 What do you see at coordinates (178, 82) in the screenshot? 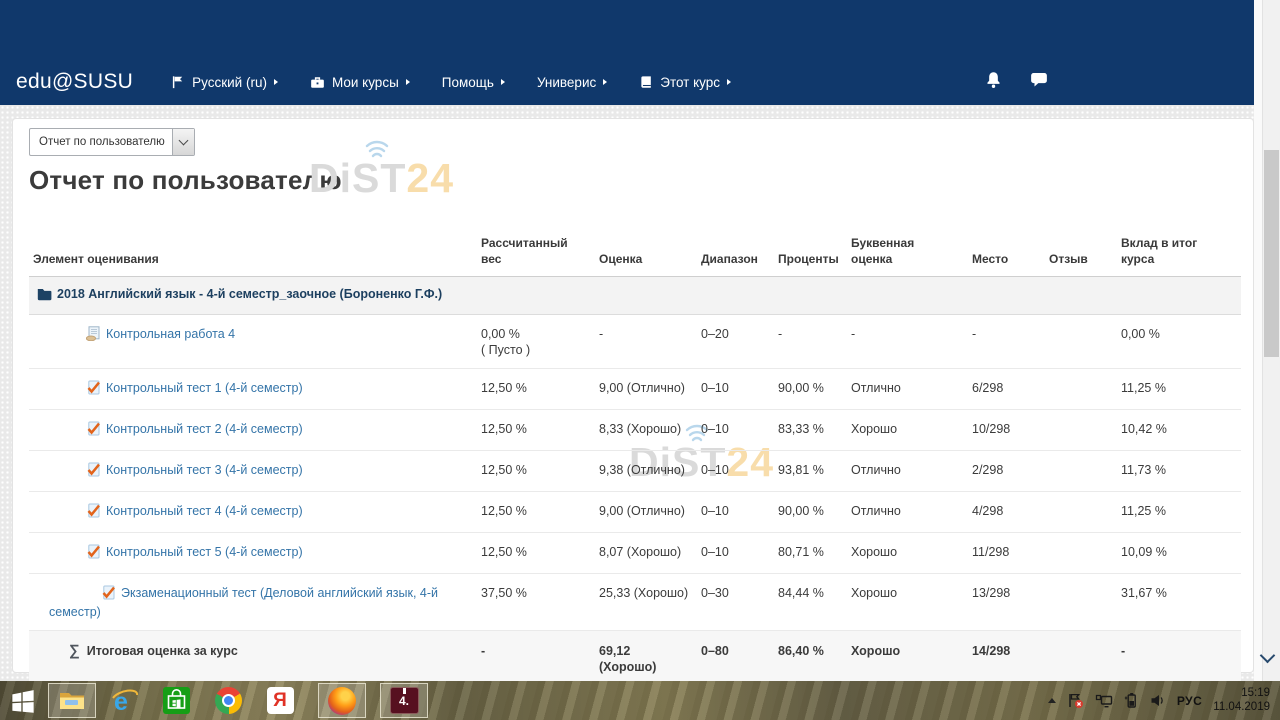
I see `flag-icon` at bounding box center [178, 82].